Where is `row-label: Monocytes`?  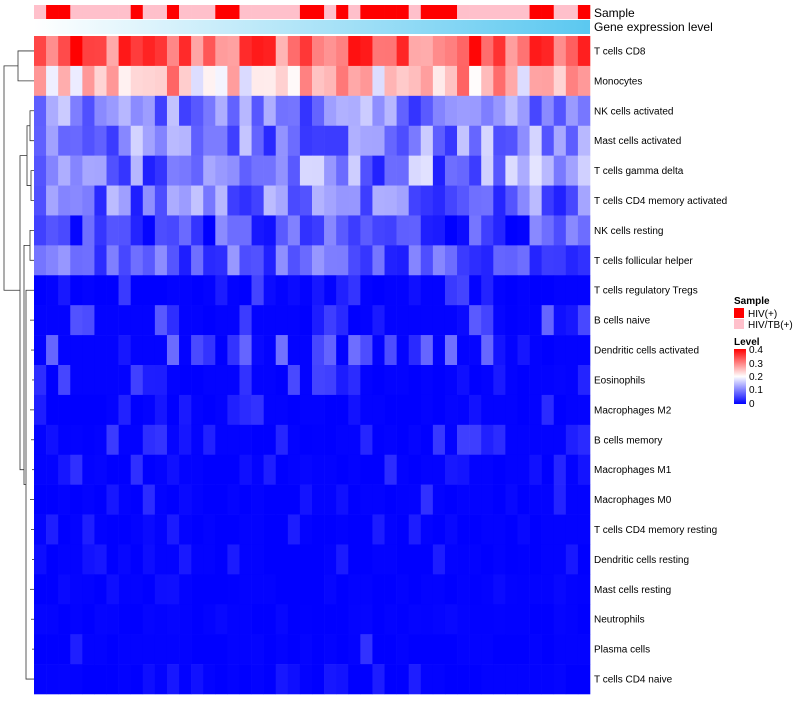 row-label: Monocytes is located at coordinates (618, 81).